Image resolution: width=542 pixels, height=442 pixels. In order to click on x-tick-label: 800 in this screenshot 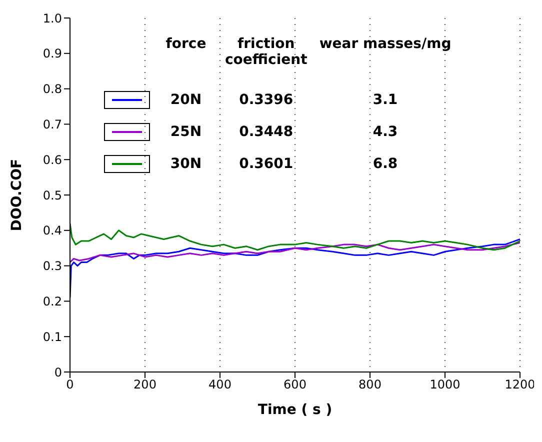, I will do `click(370, 385)`.